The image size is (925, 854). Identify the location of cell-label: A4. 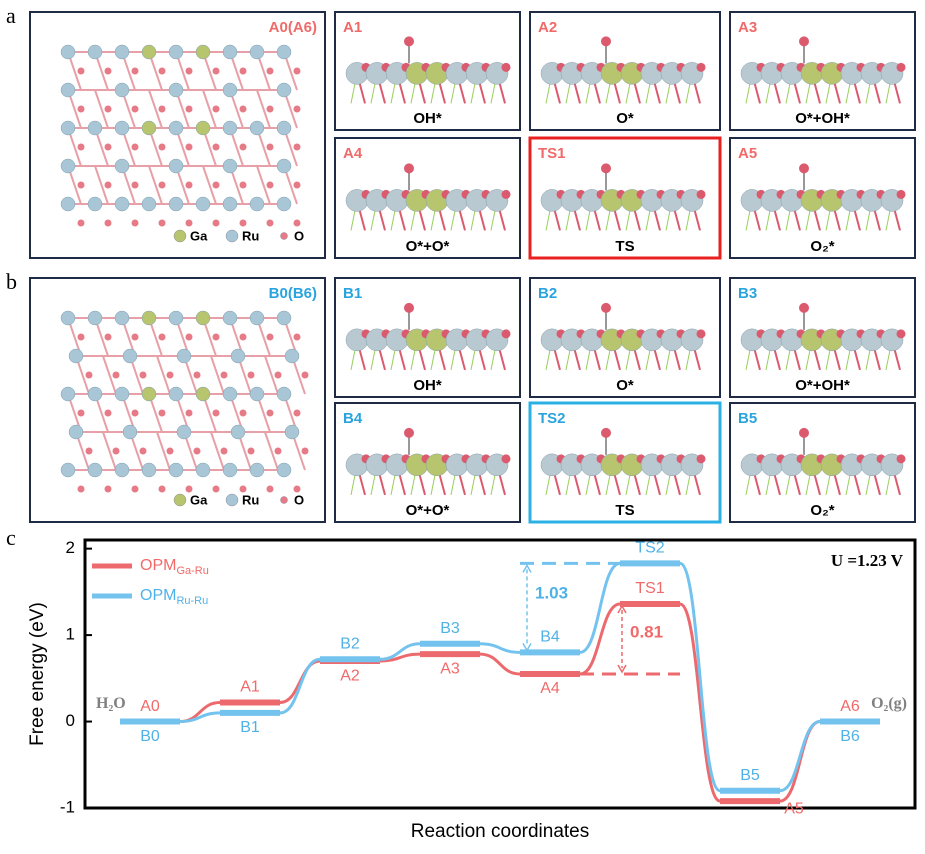
(353, 153).